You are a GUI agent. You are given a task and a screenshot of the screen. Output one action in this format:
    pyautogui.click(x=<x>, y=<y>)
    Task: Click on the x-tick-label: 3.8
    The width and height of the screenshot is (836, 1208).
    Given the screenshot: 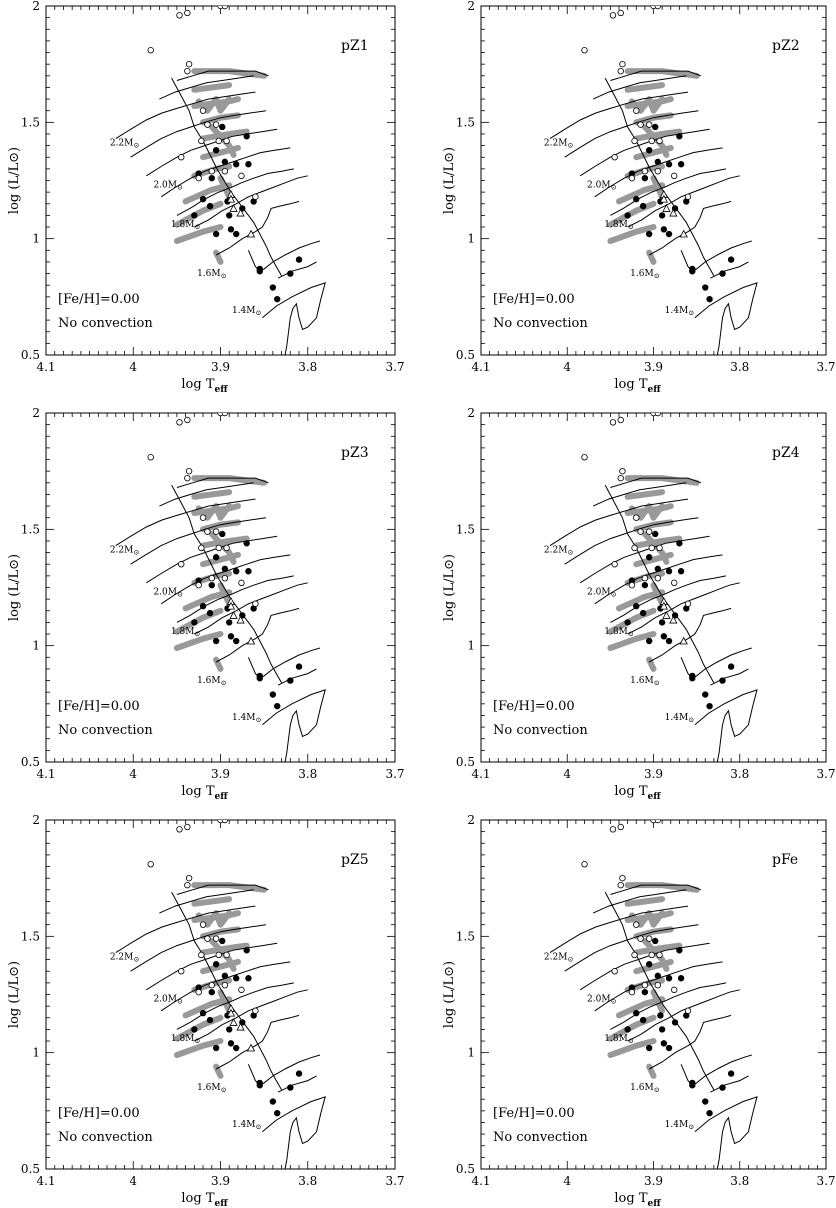 What is the action you would take?
    pyautogui.click(x=739, y=367)
    